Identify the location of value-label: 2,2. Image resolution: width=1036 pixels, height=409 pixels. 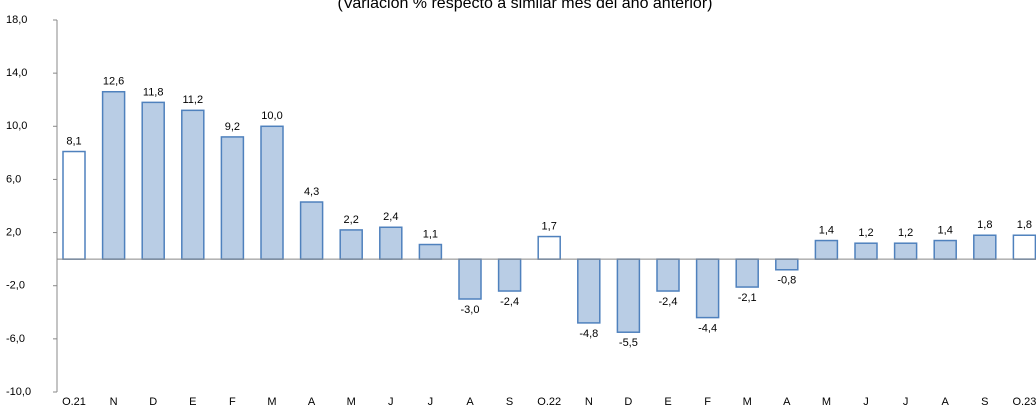
(351, 220).